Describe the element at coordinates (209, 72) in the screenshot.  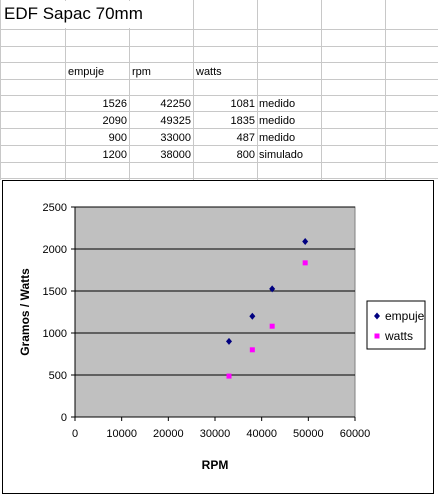
I see `header-watts: watts` at that location.